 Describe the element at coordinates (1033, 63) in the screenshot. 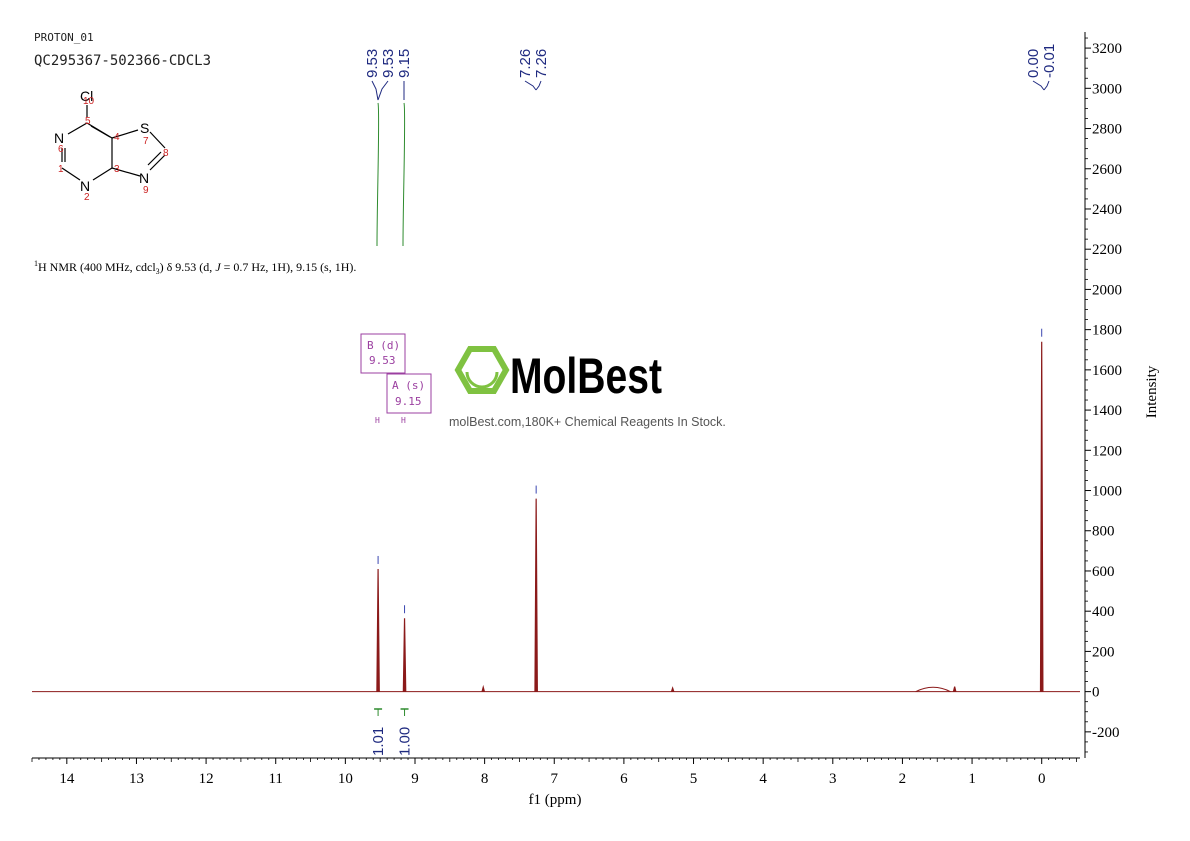

I see `peak-label-0-00: 0.00` at that location.